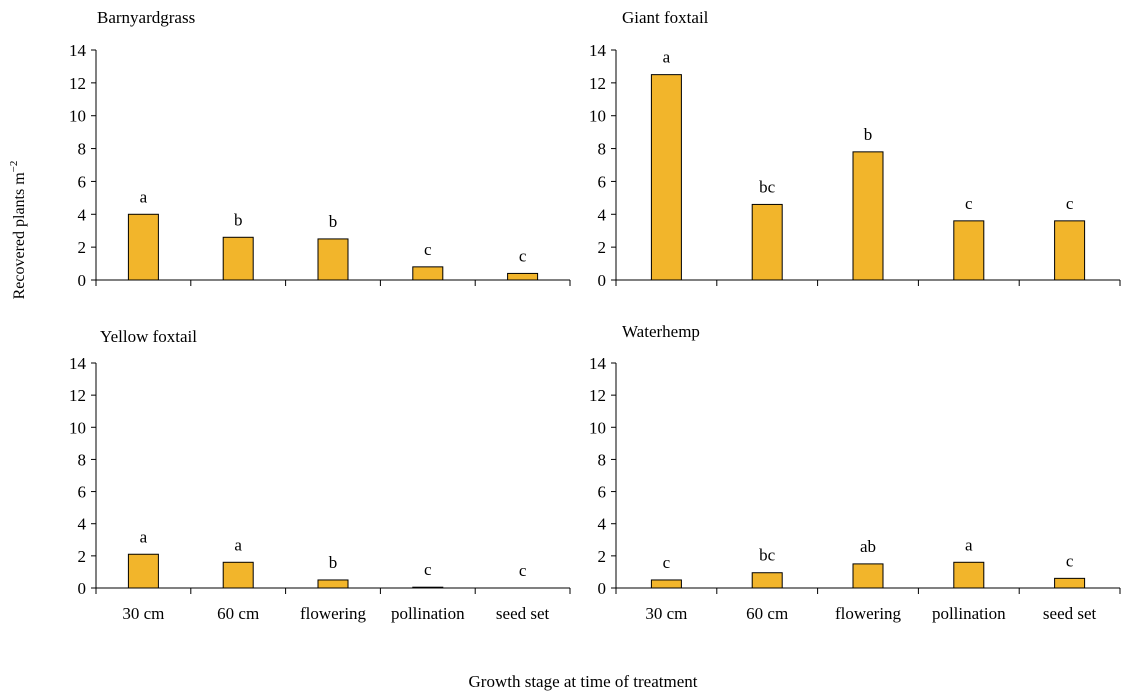 The height and width of the screenshot is (693, 1126). What do you see at coordinates (868, 546) in the screenshot?
I see `significance-letter: ab` at bounding box center [868, 546].